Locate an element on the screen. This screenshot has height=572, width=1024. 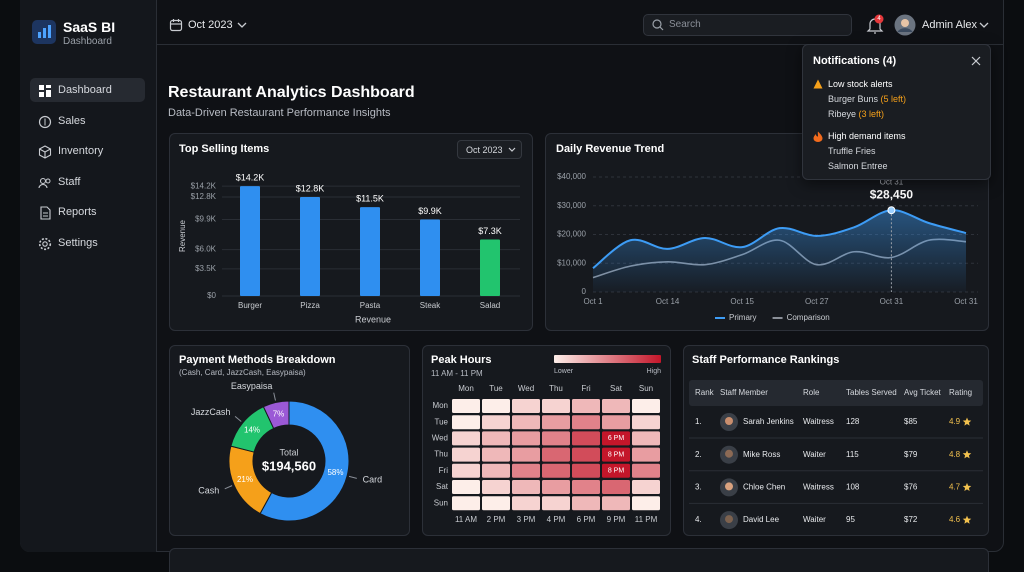
user-avatar is located at coordinates (905, 25).